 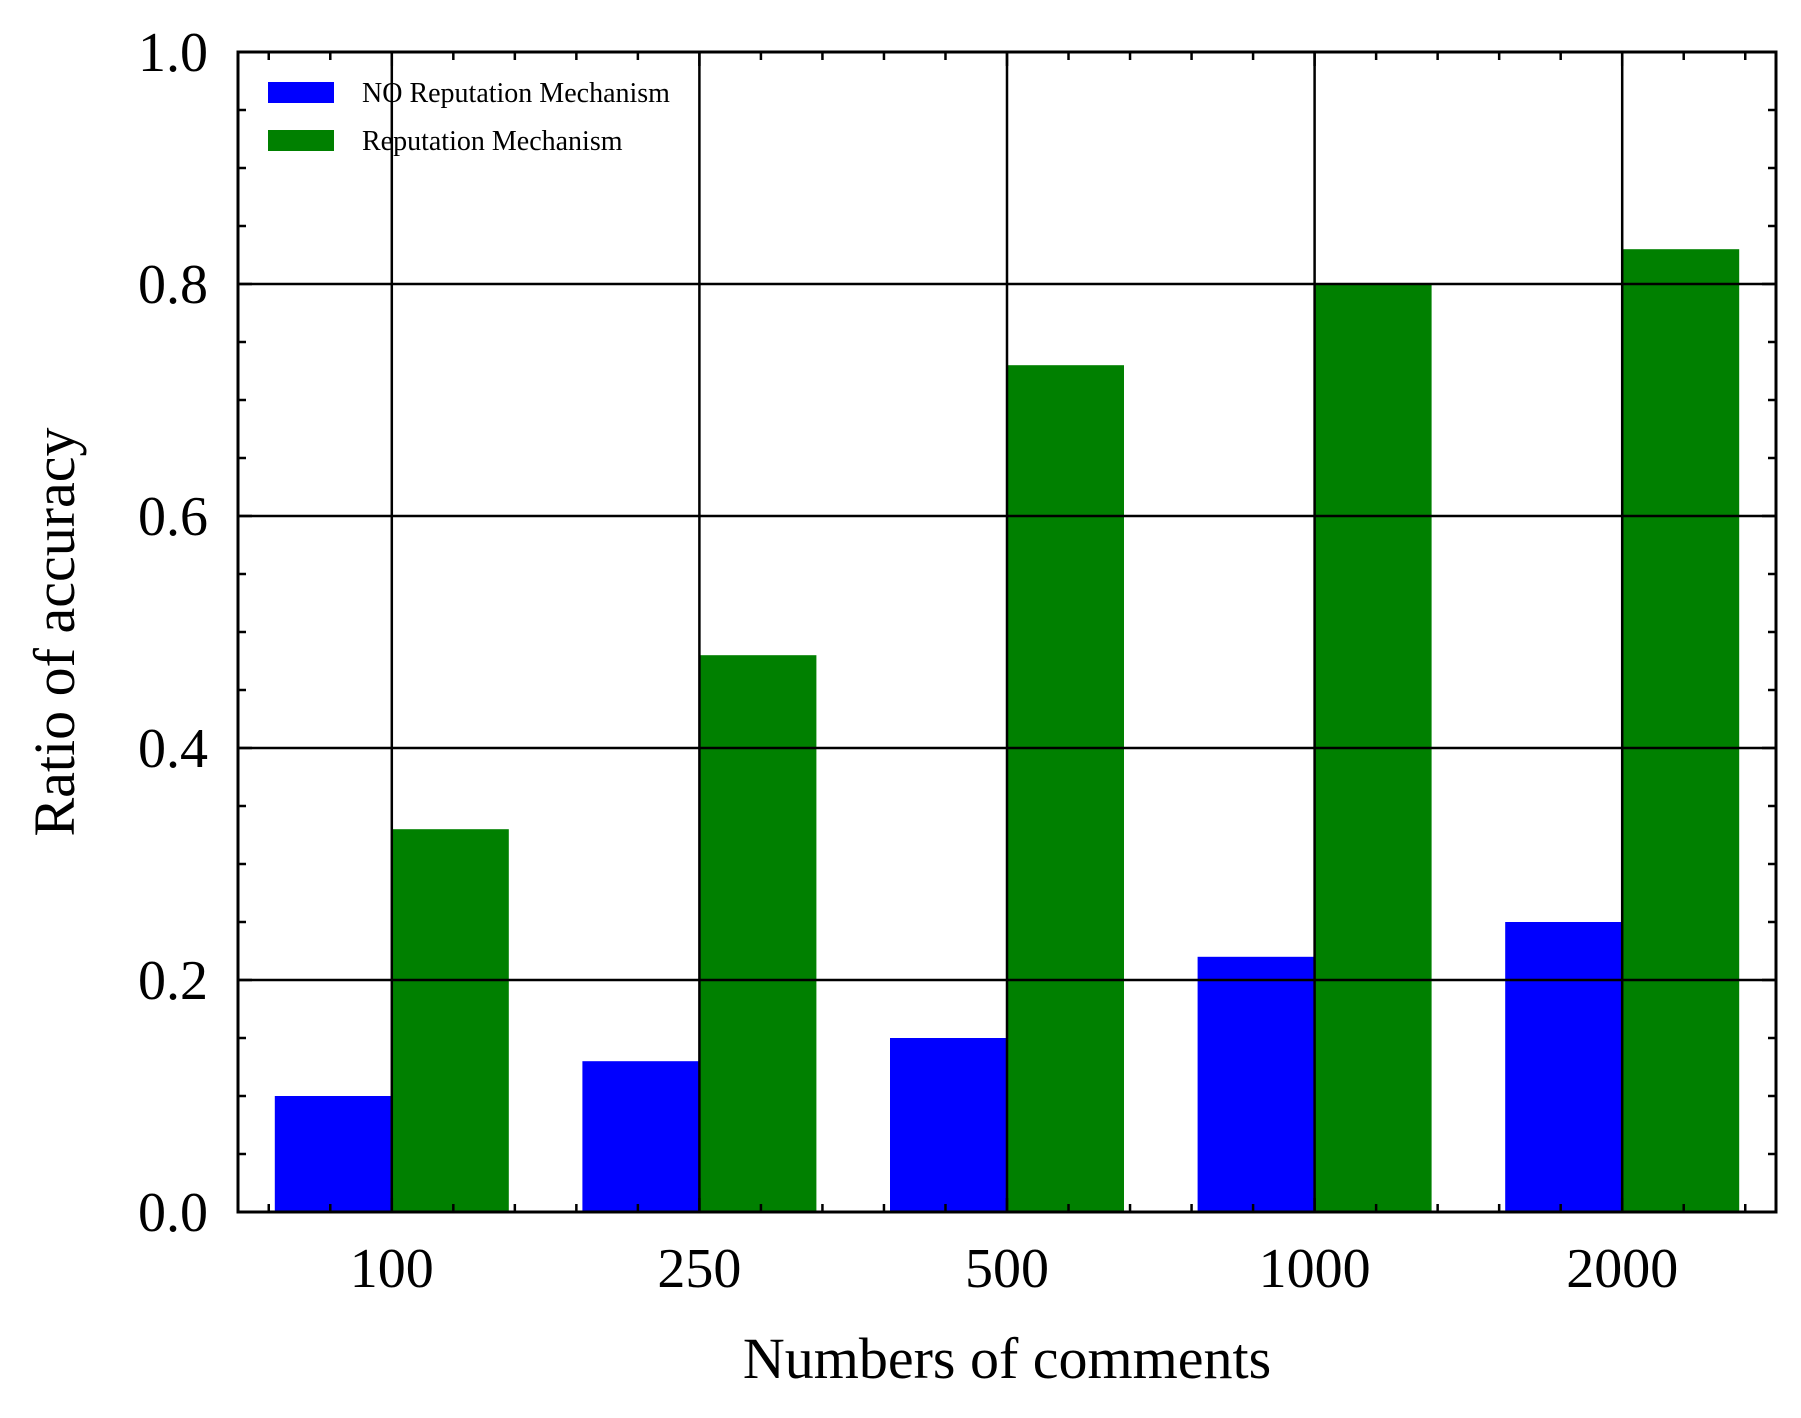 I want to click on x-tick-labels: 100 250 500 1000 2000, so click(x=1014, y=1269).